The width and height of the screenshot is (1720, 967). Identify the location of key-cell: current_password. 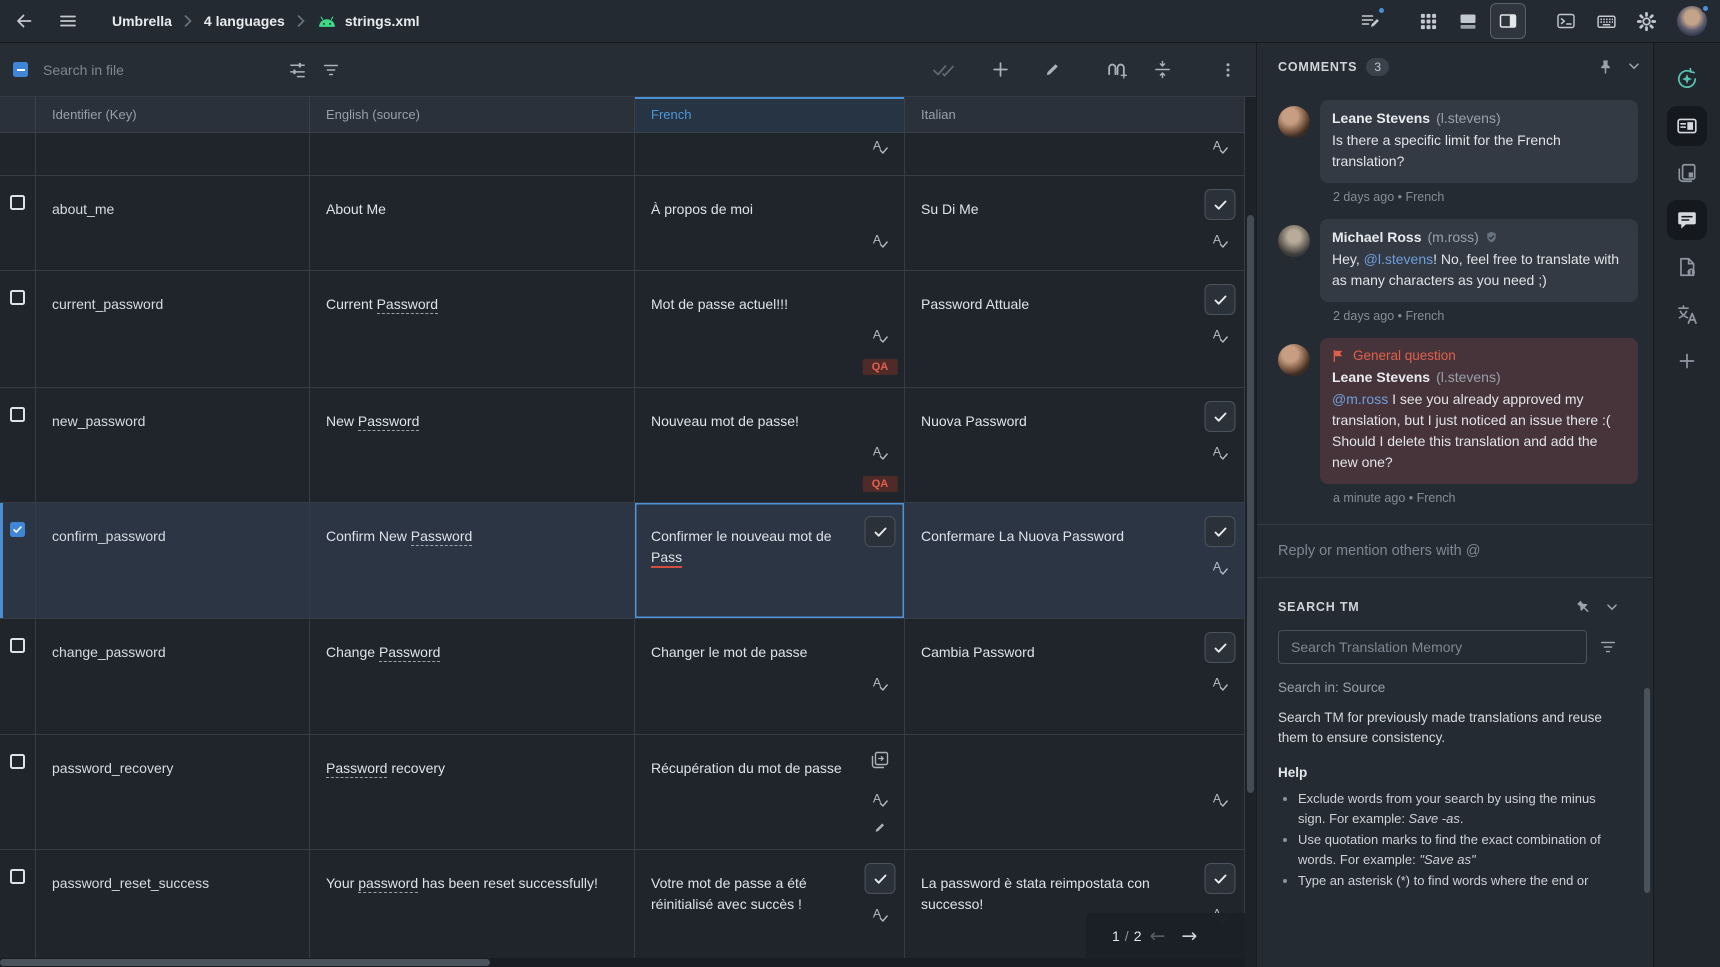
(173, 329).